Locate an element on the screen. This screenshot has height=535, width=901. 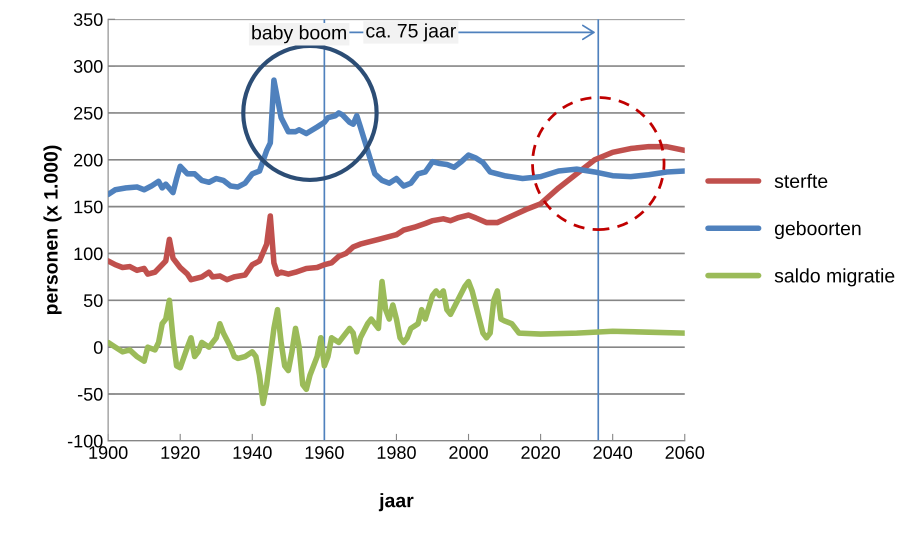
x-tick-label: 2040 is located at coordinates (613, 452).